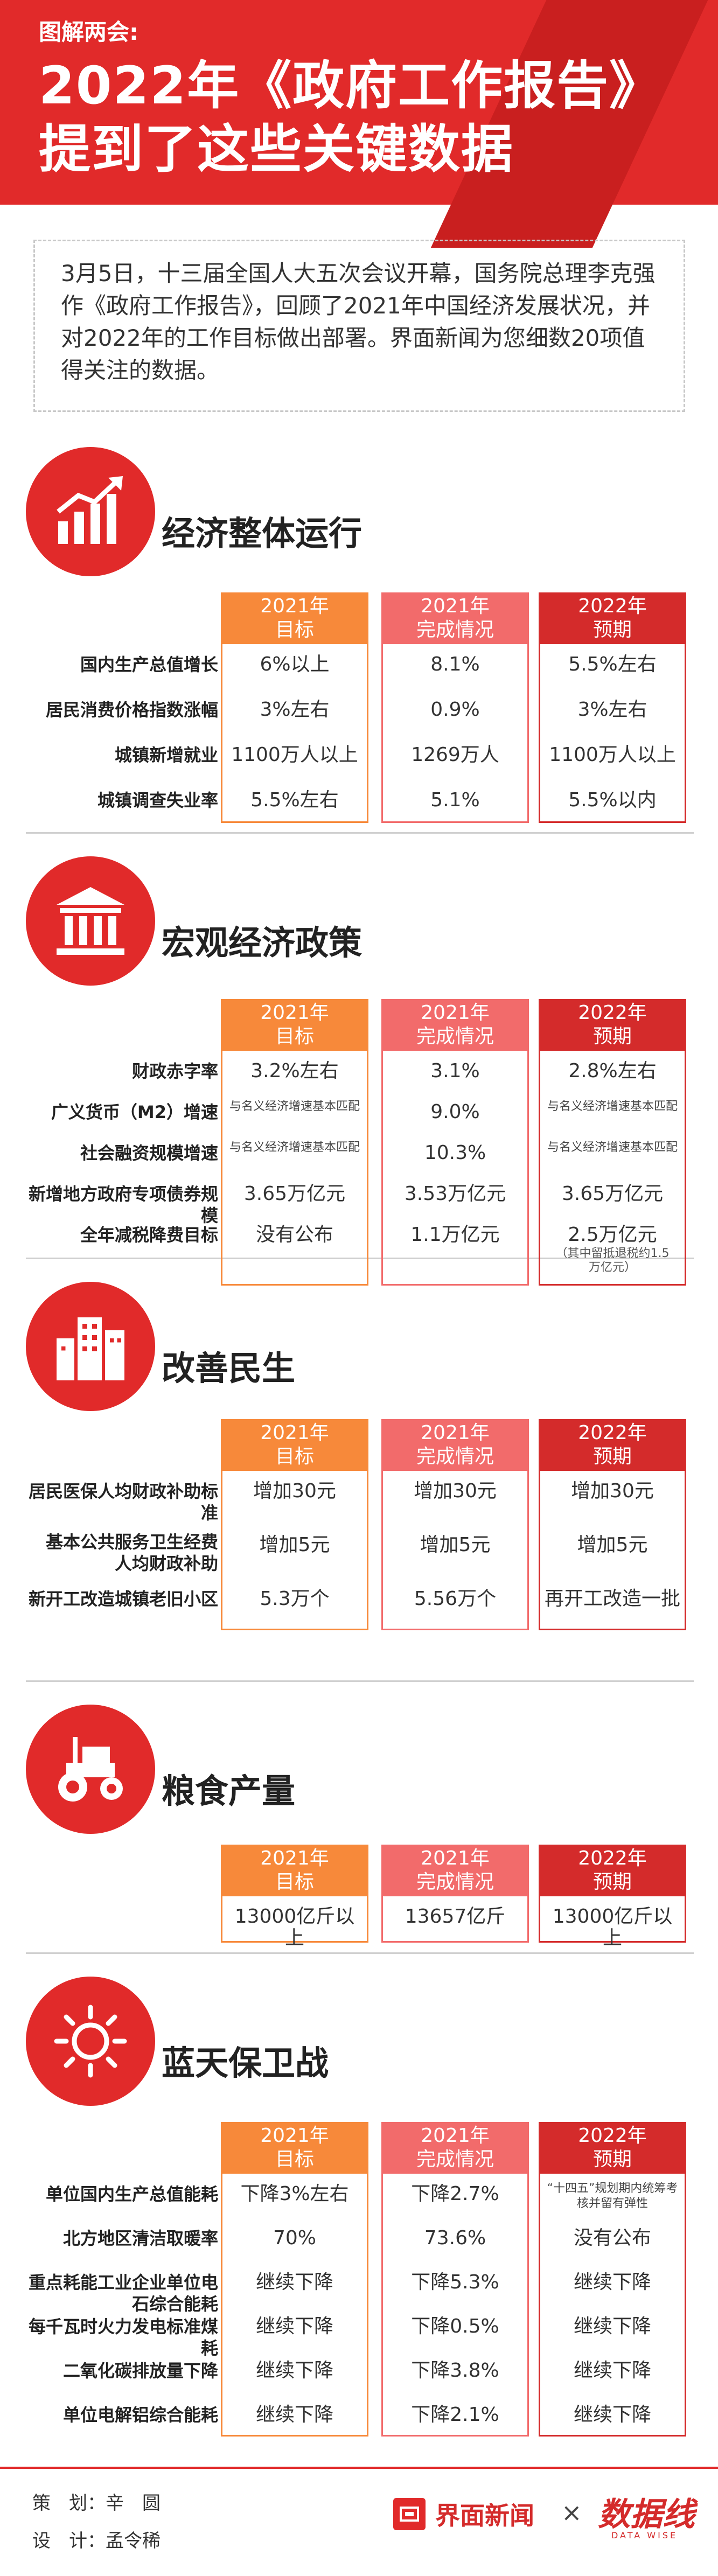  What do you see at coordinates (90, 921) in the screenshot?
I see `government-building-icon` at bounding box center [90, 921].